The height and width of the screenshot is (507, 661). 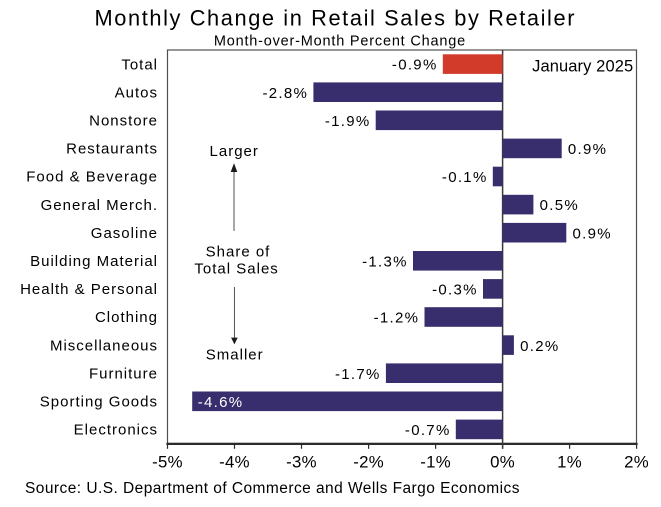 I want to click on svg-text: -2%, so click(x=368, y=461).